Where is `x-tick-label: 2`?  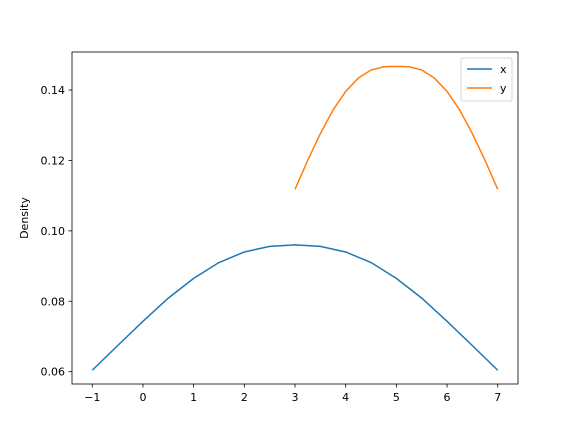 x-tick-label: 2 is located at coordinates (244, 397).